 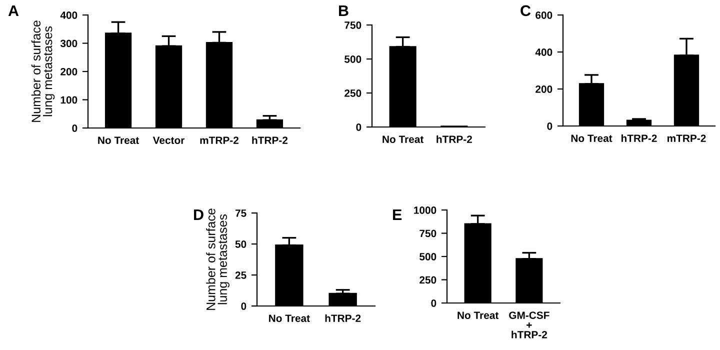 I want to click on y-tick-label: 75, so click(x=240, y=213).